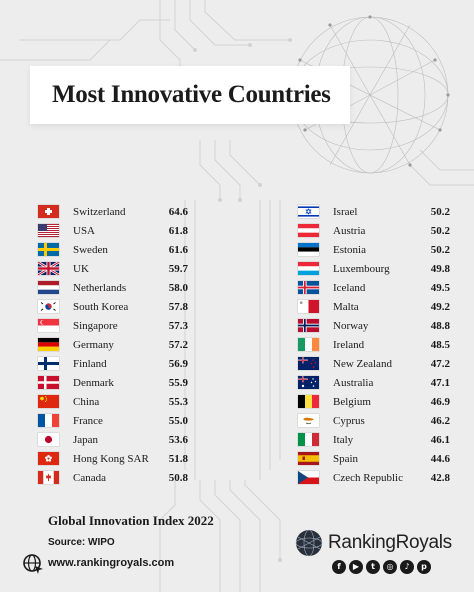 The image size is (474, 592). I want to click on ranking-row: Ireland 48.5, so click(374, 344).